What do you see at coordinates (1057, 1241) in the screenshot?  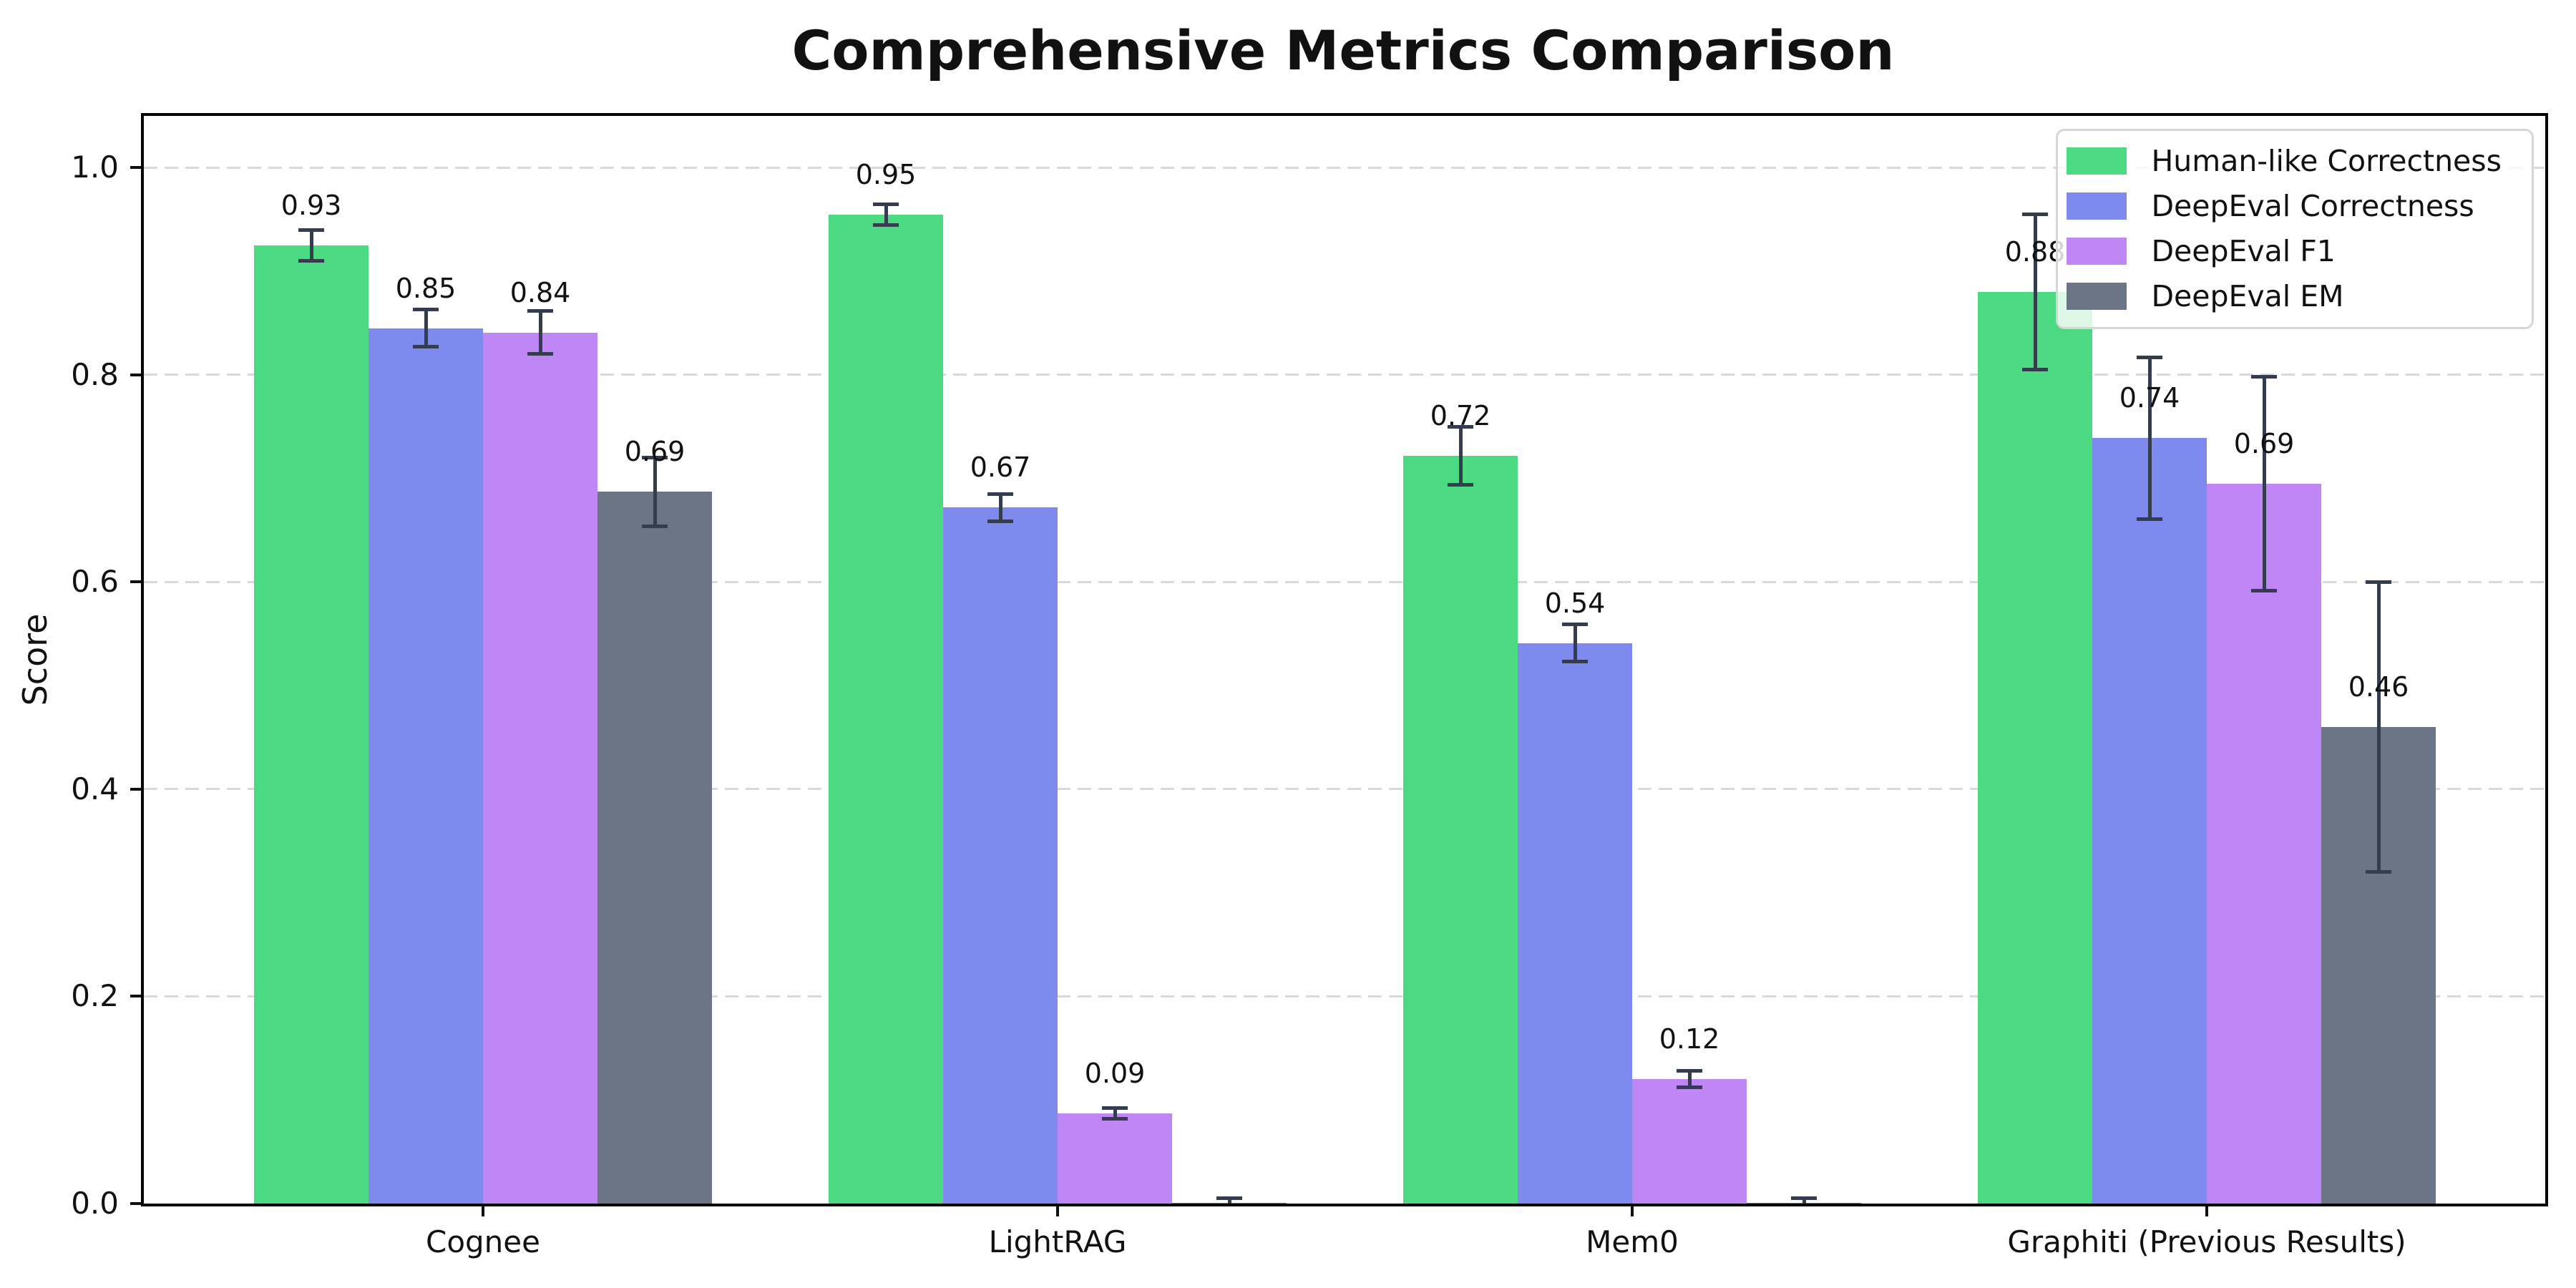 I see `x-axis-tick-label-2: LightRAG` at bounding box center [1057, 1241].